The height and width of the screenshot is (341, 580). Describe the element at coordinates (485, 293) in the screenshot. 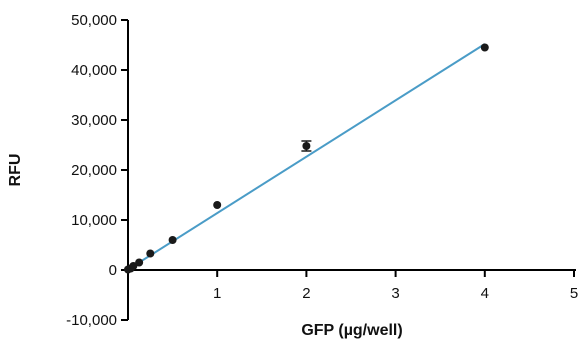

I see `x-tick-label: 4` at that location.